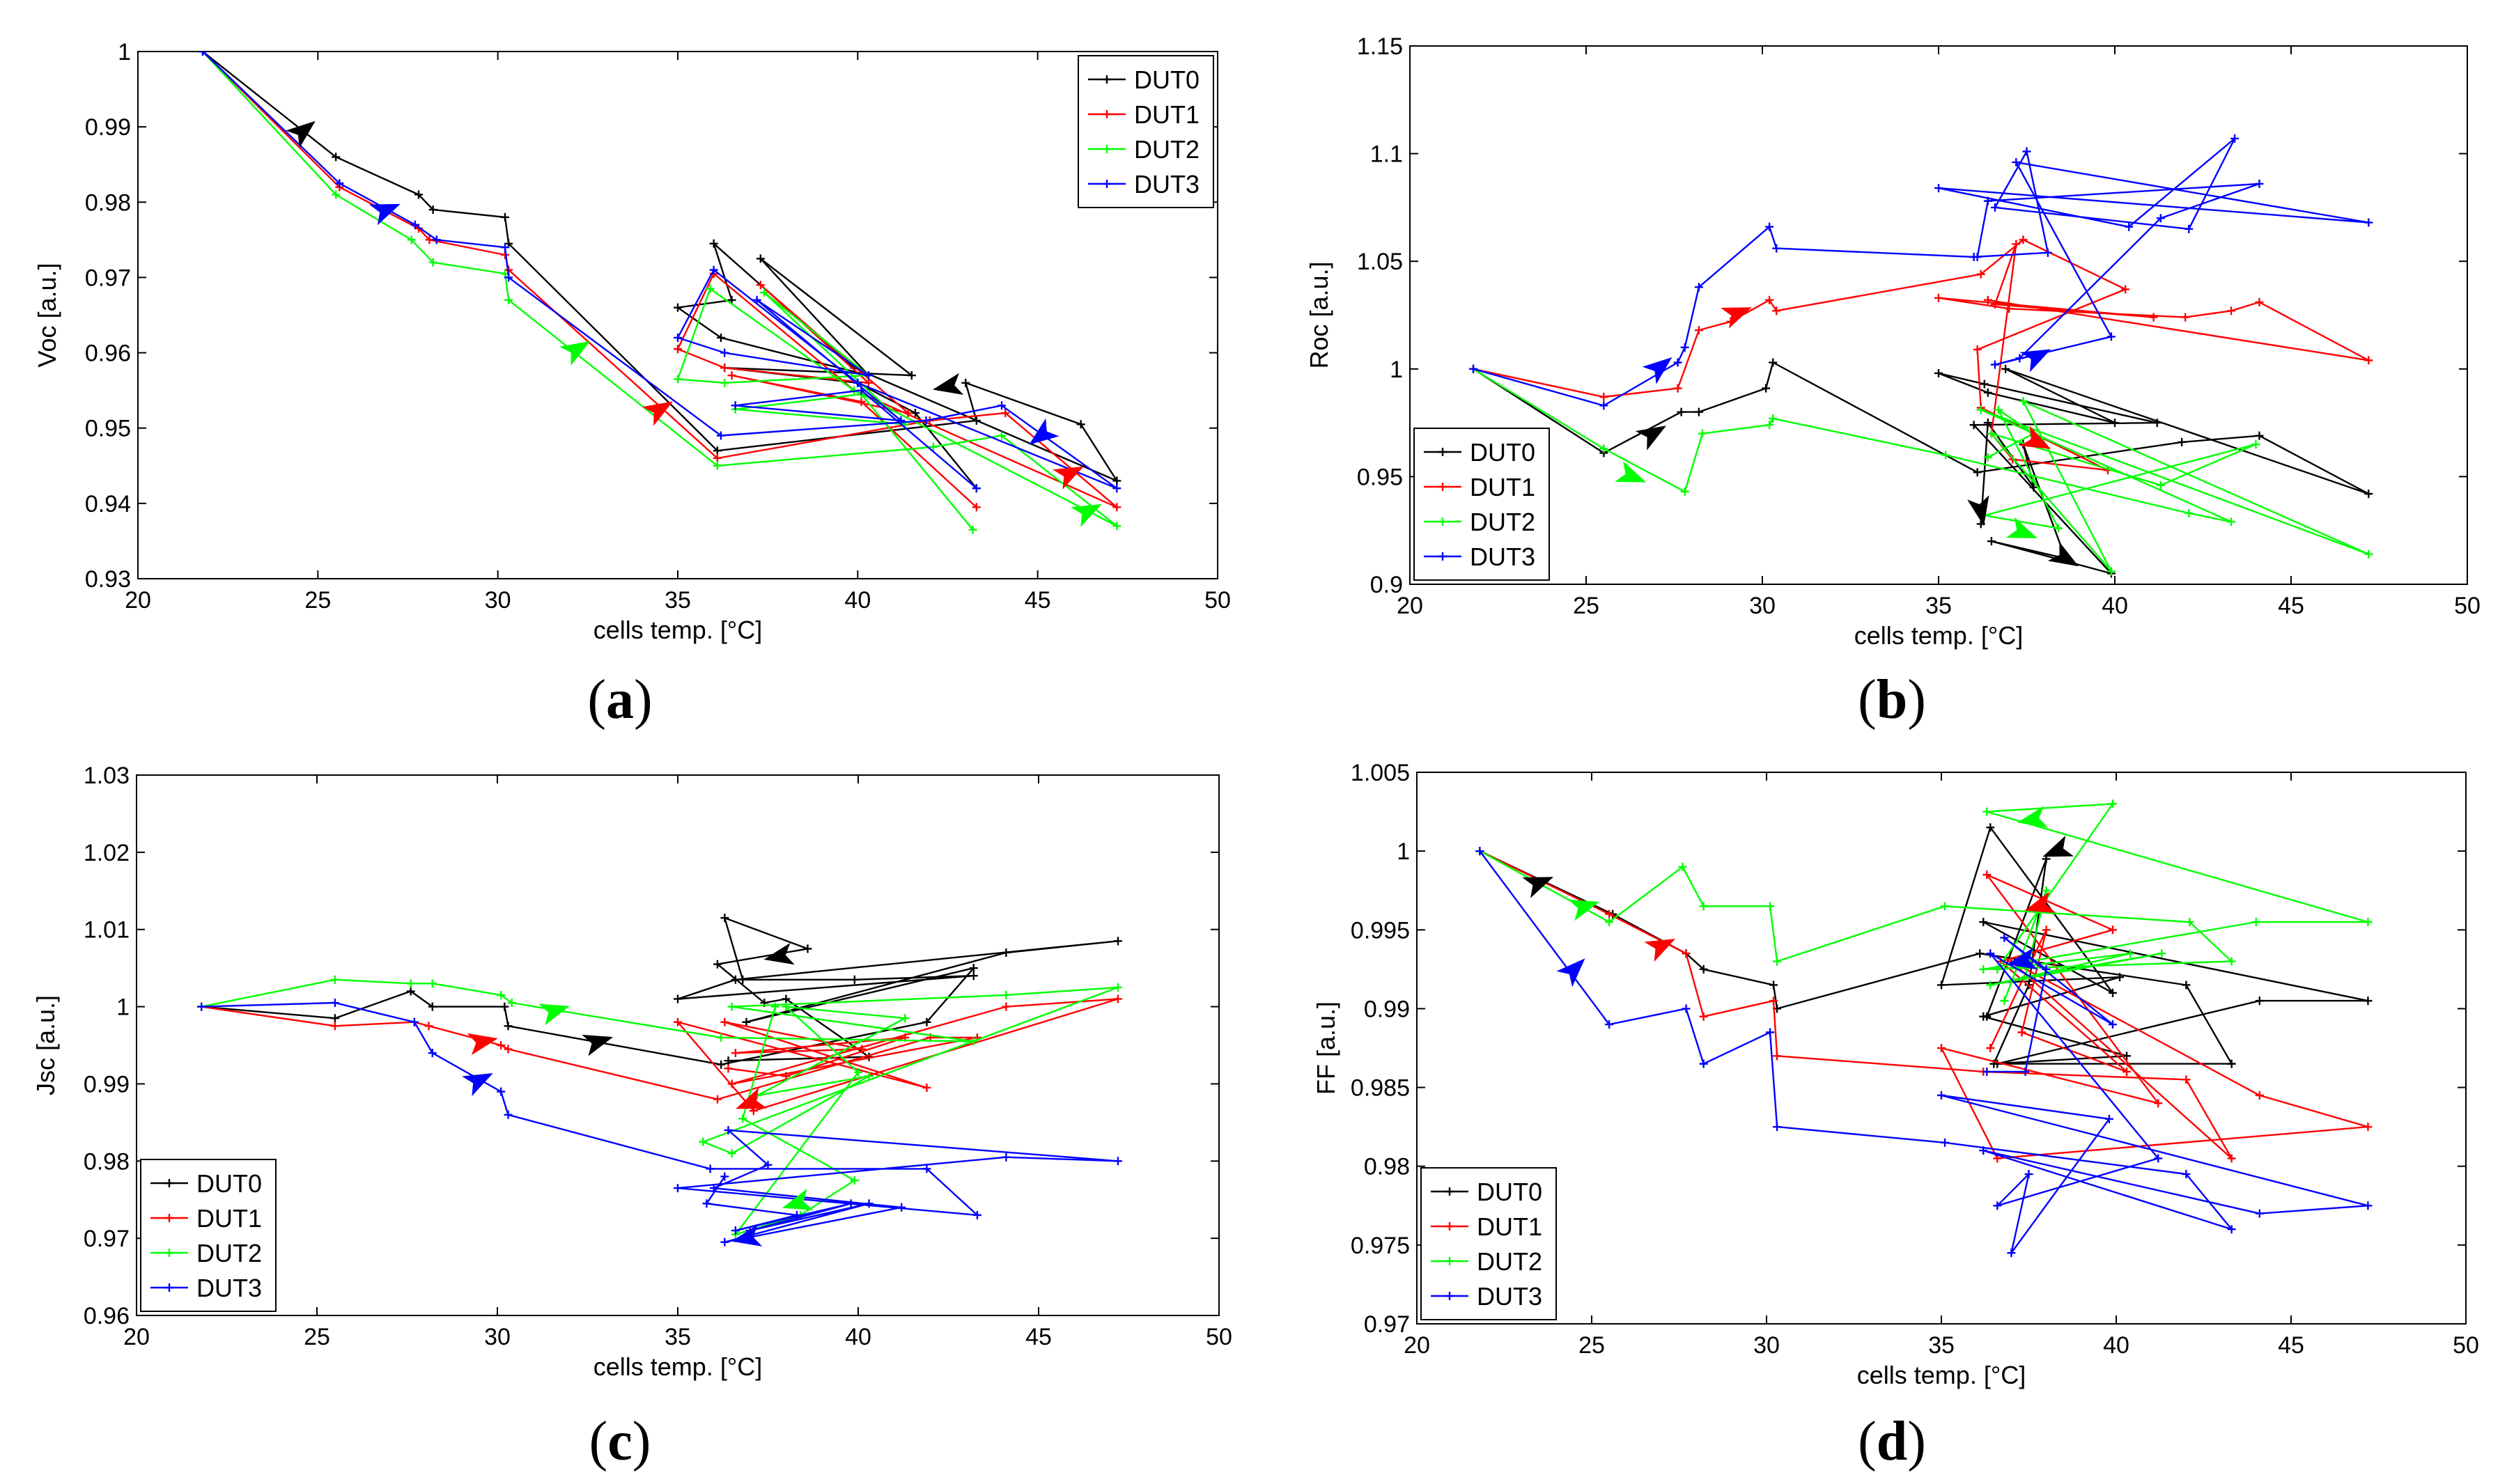 The image size is (2507, 1484). I want to click on y-tick-label: 0.96, so click(108, 354).